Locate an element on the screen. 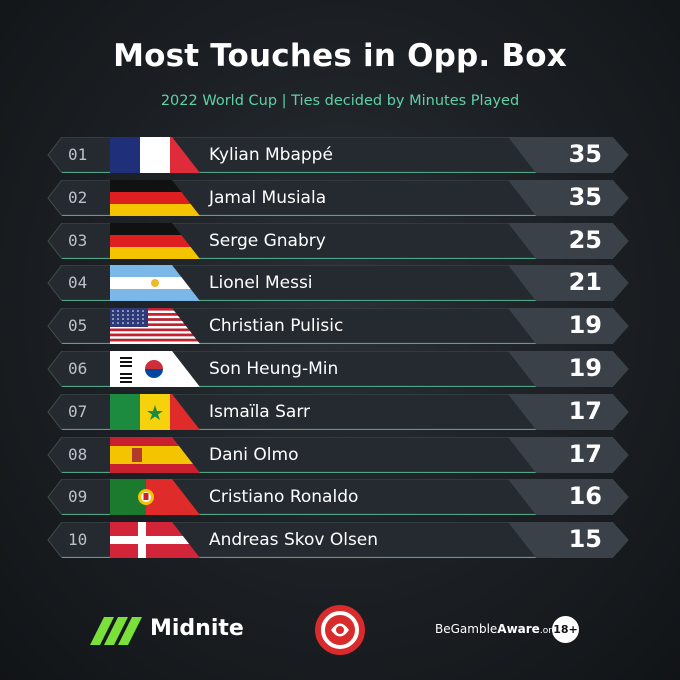 Image resolution: width=680 pixels, height=680 pixels. list-item: 05 Christian Pulisic 19 is located at coordinates (340, 326).